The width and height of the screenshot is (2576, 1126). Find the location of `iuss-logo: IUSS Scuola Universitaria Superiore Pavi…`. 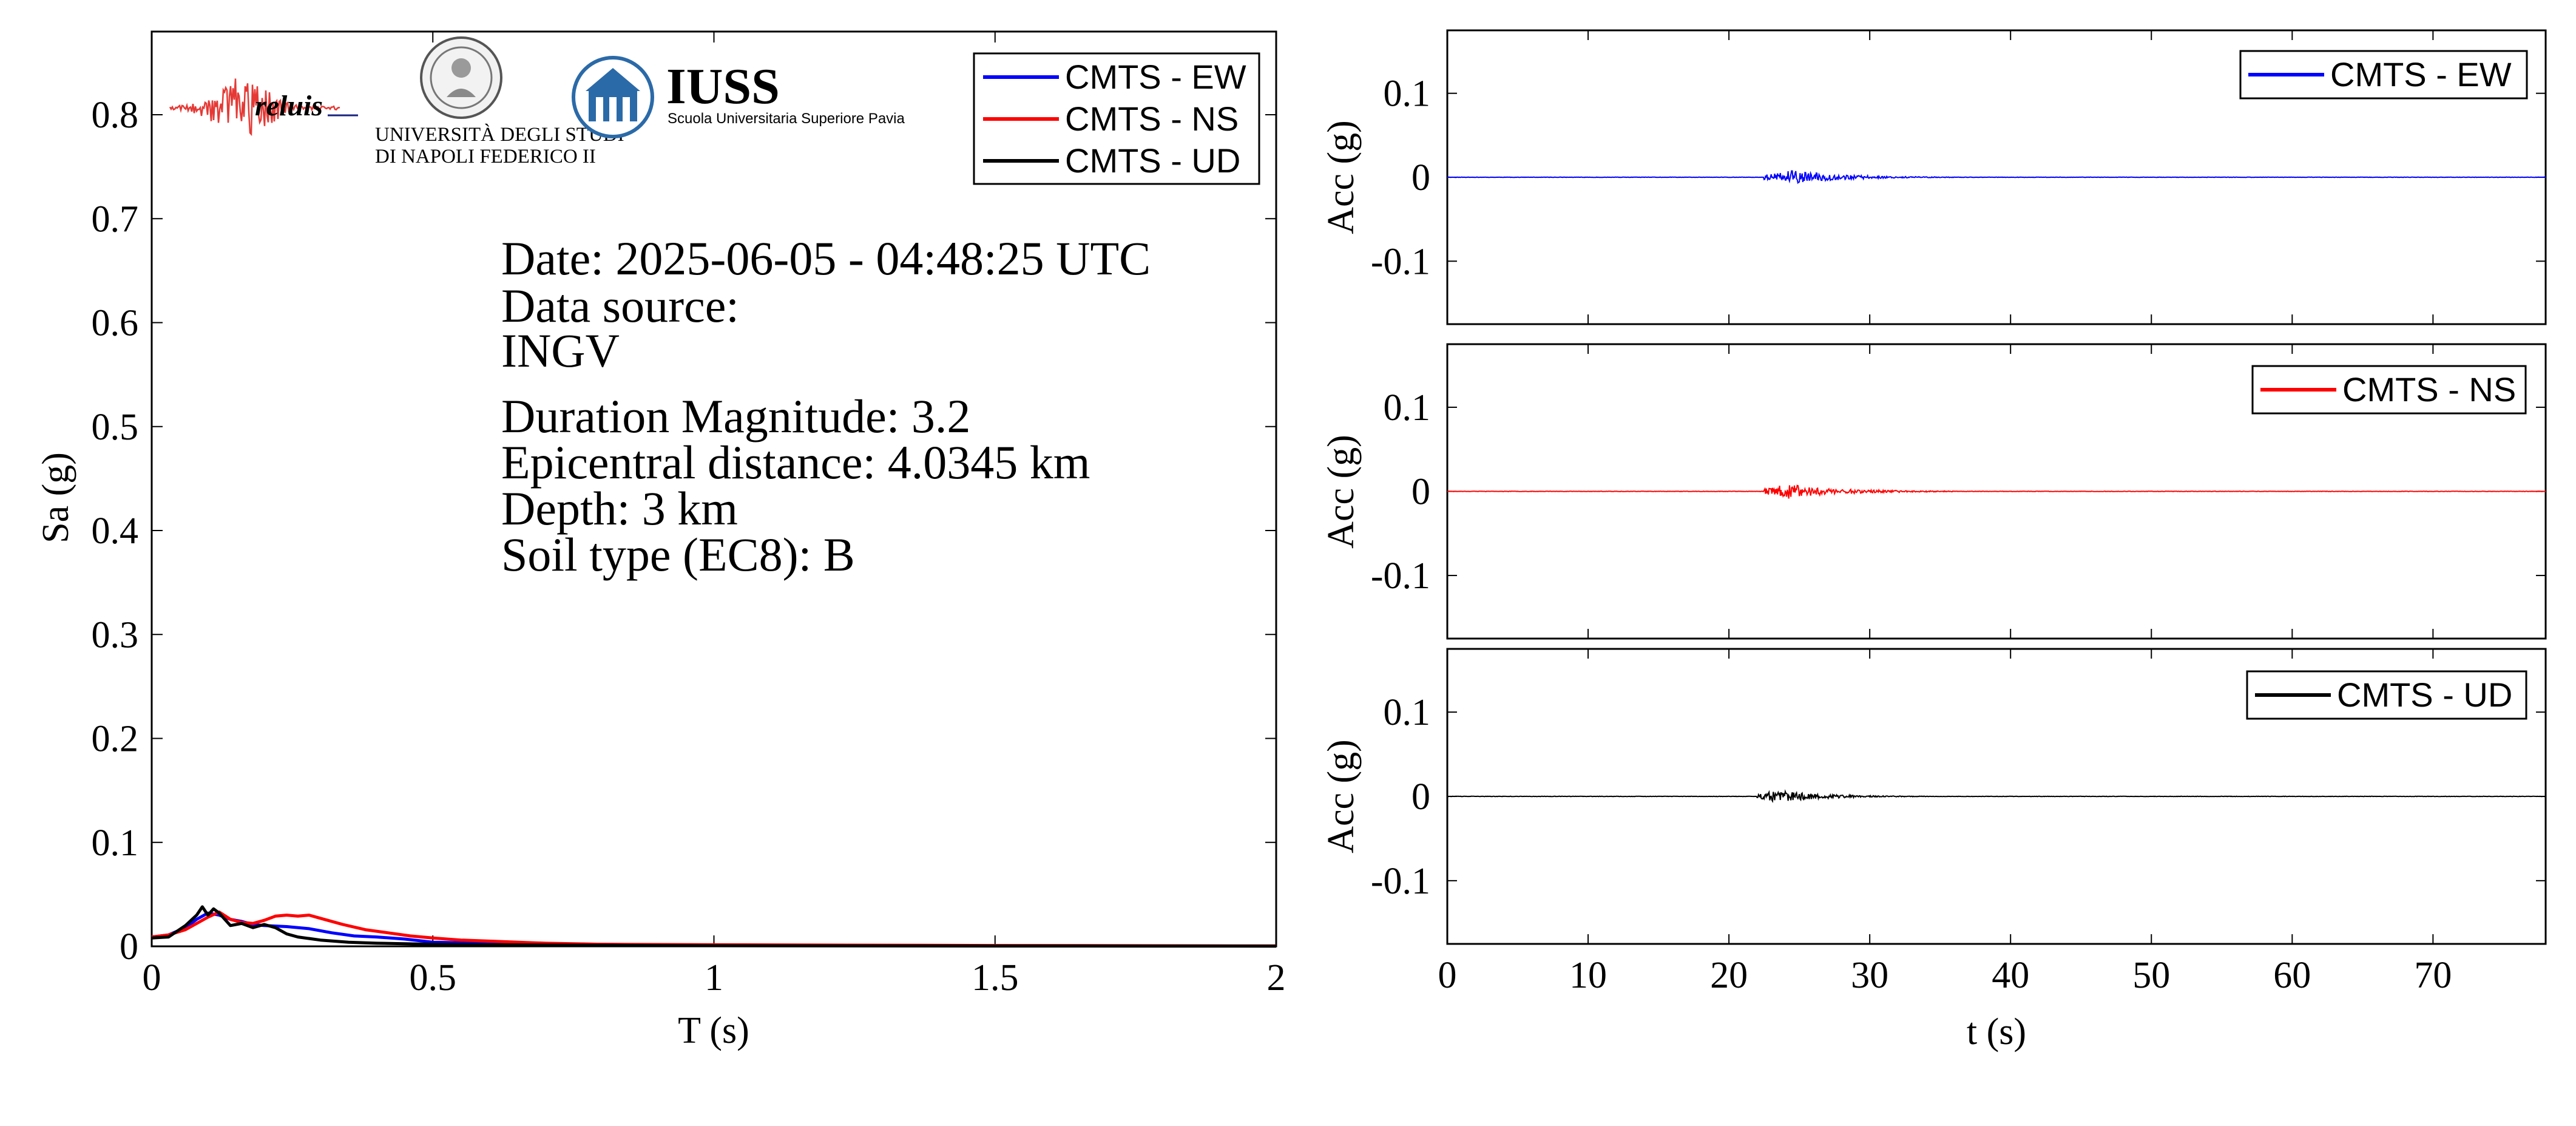

iuss-logo: IUSS Scuola Universitaria Superiore Pavi… is located at coordinates (738, 97).